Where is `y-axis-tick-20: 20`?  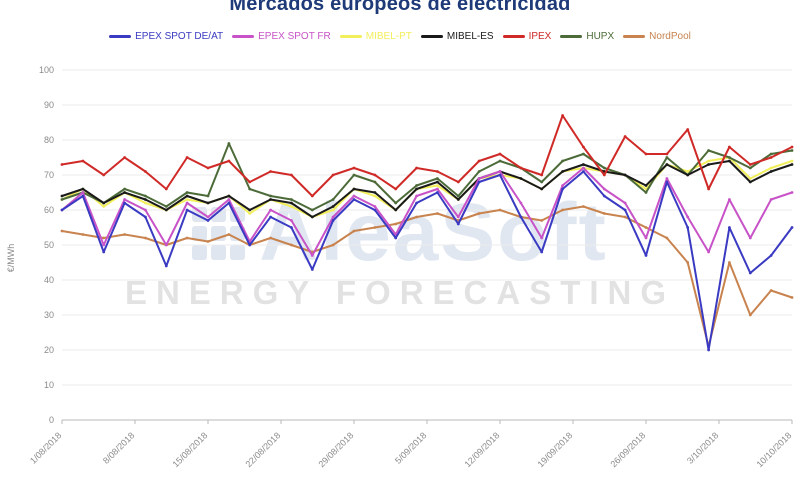 y-axis-tick-20: 20 is located at coordinates (49, 350).